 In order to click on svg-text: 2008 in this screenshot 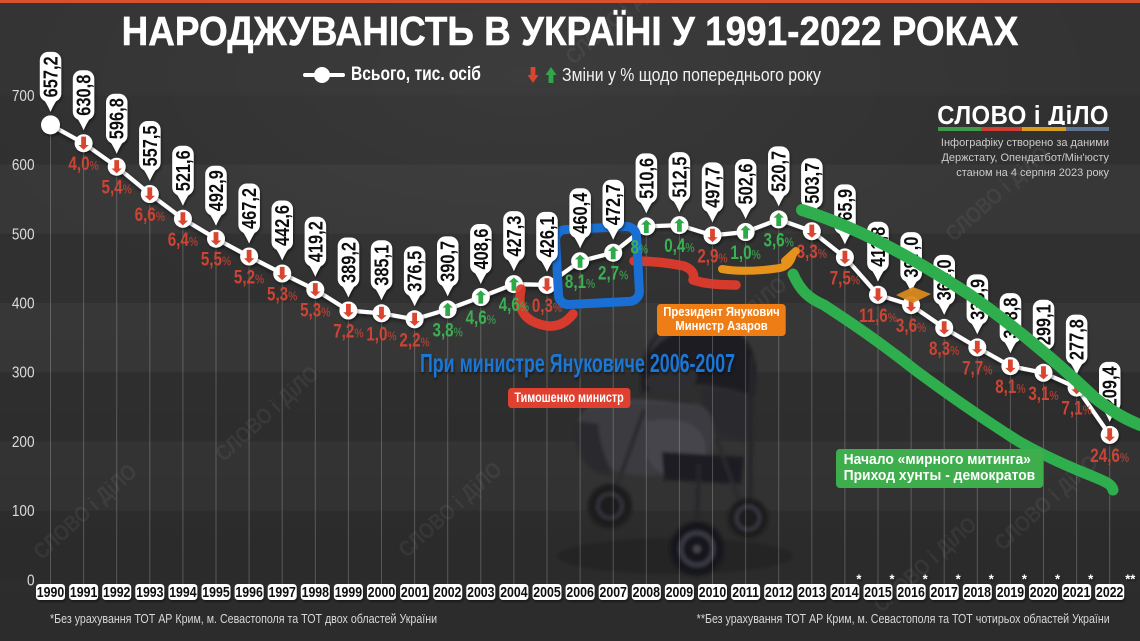, I will do `click(647, 592)`.